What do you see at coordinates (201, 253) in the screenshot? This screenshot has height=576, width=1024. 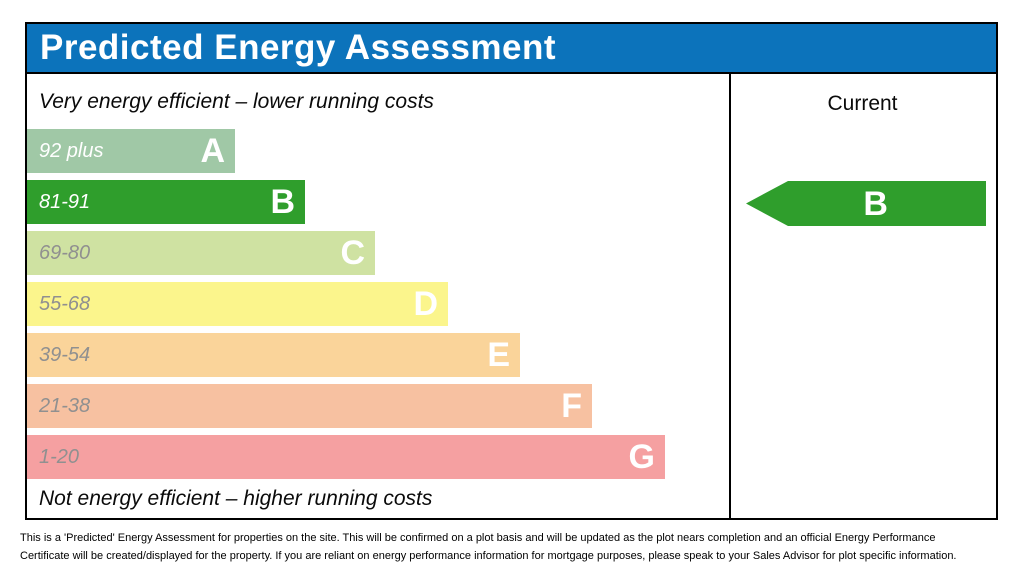 I see `band-bar-c: 69-80 C` at bounding box center [201, 253].